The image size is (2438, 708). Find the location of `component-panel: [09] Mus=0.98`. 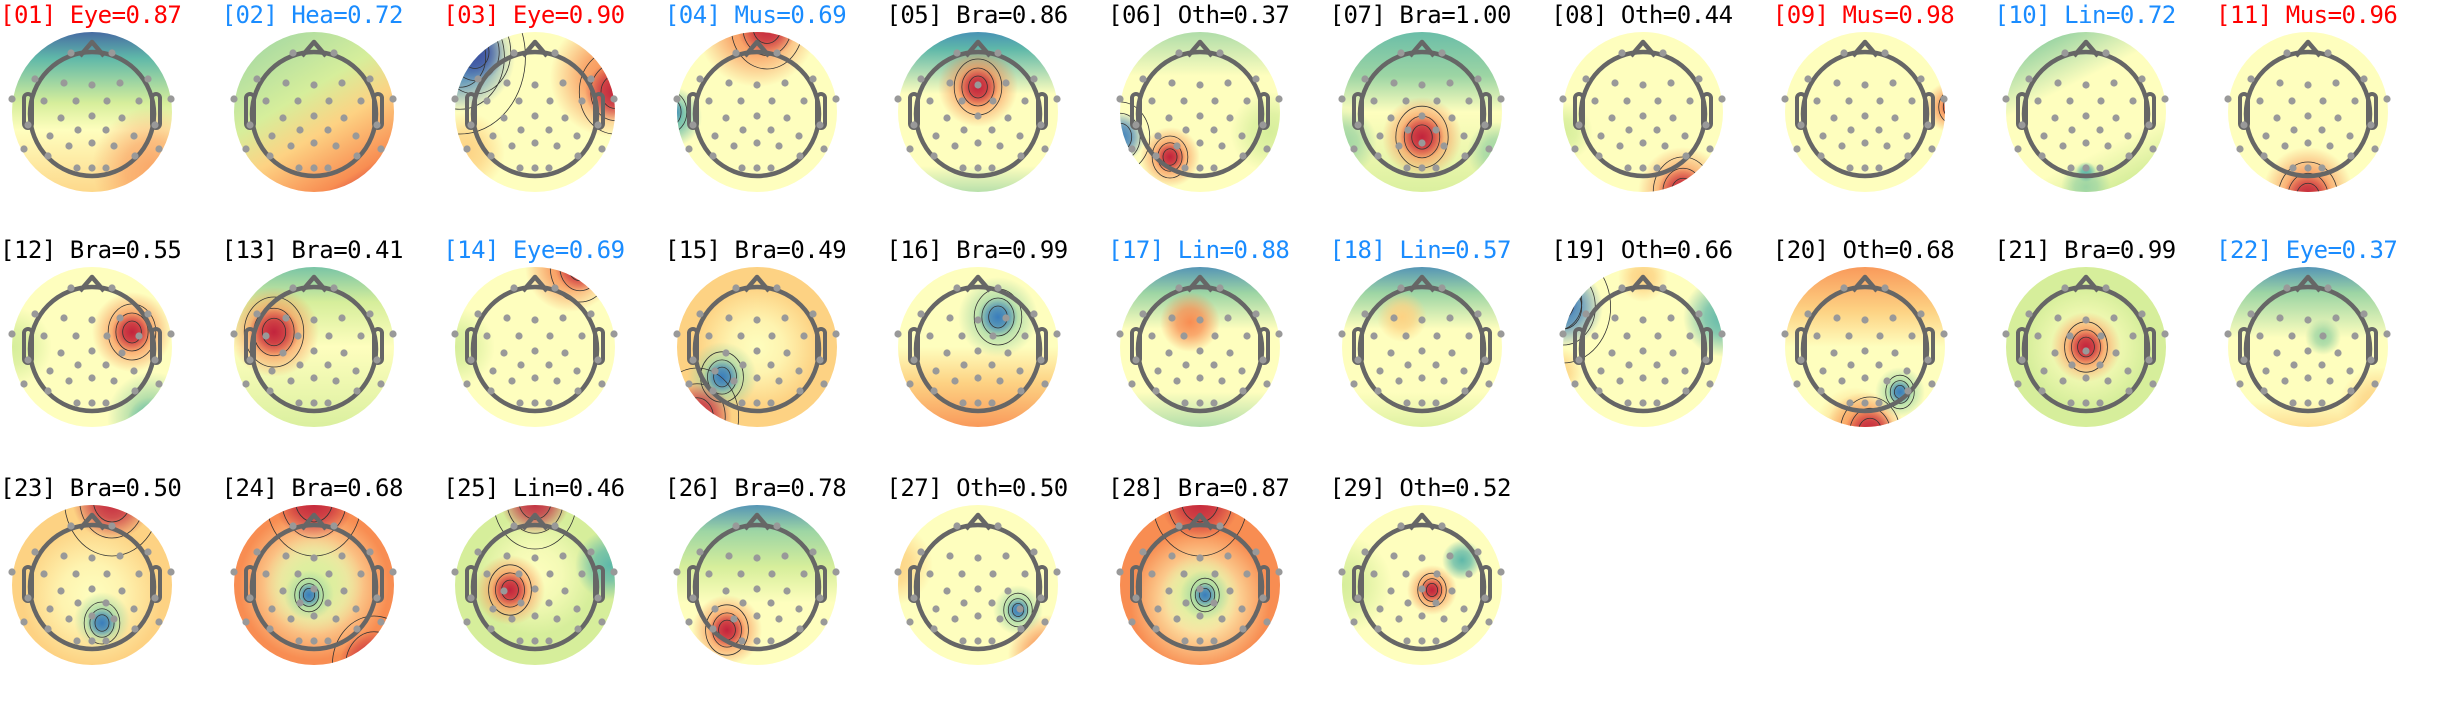

component-panel: [09] Mus=0.98 is located at coordinates (1884, 117).